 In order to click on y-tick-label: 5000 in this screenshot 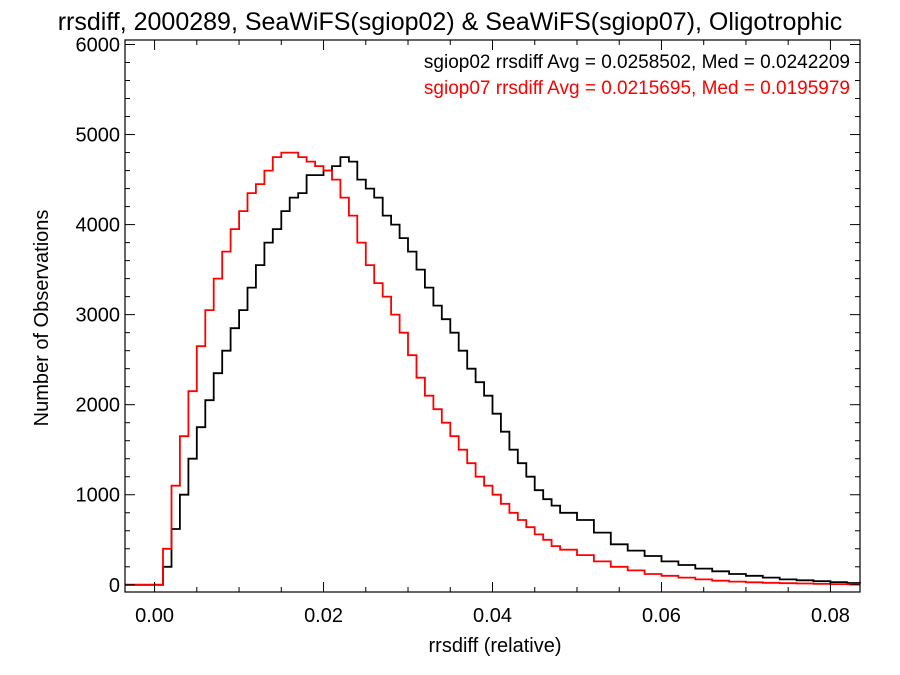, I will do `click(98, 136)`.